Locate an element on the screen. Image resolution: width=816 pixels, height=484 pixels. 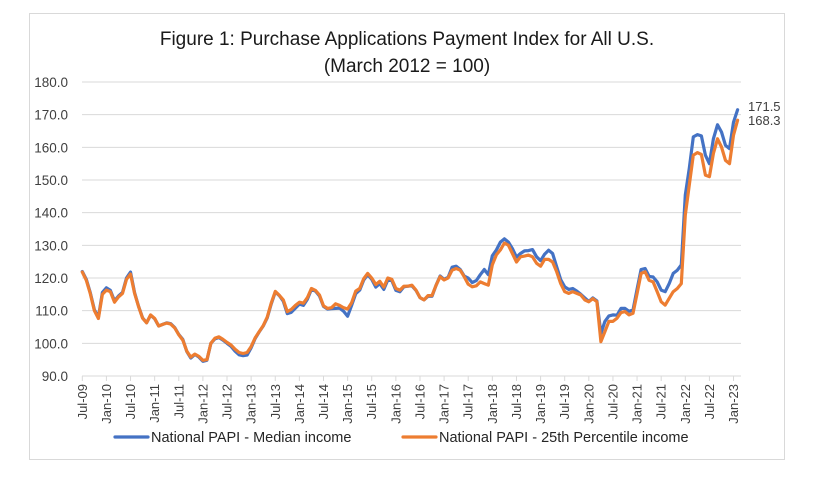
legend-label-25th: National PAPI - 25th Percentile income is located at coordinates (564, 438).